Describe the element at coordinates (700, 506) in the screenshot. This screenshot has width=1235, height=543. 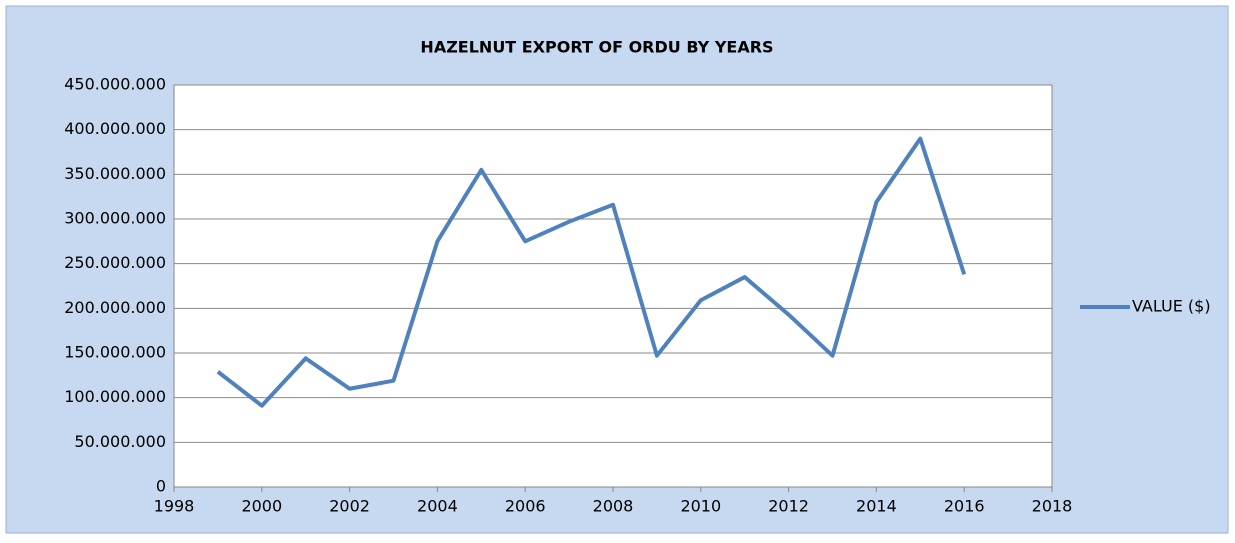
I see `x-tick-label: 2010` at that location.